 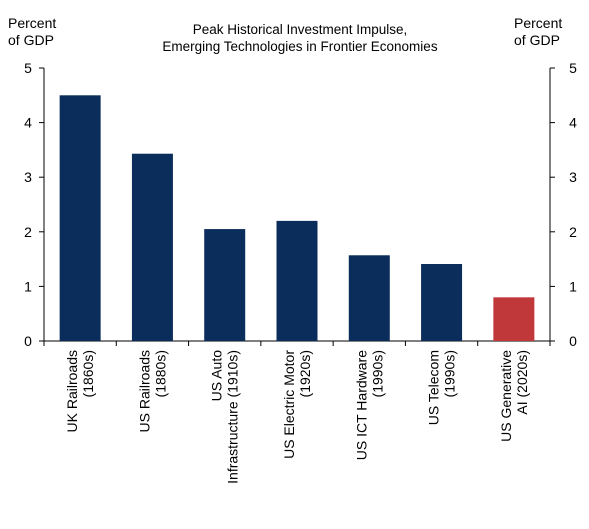 What do you see at coordinates (28, 341) in the screenshot?
I see `left-y-tick-label: 0` at bounding box center [28, 341].